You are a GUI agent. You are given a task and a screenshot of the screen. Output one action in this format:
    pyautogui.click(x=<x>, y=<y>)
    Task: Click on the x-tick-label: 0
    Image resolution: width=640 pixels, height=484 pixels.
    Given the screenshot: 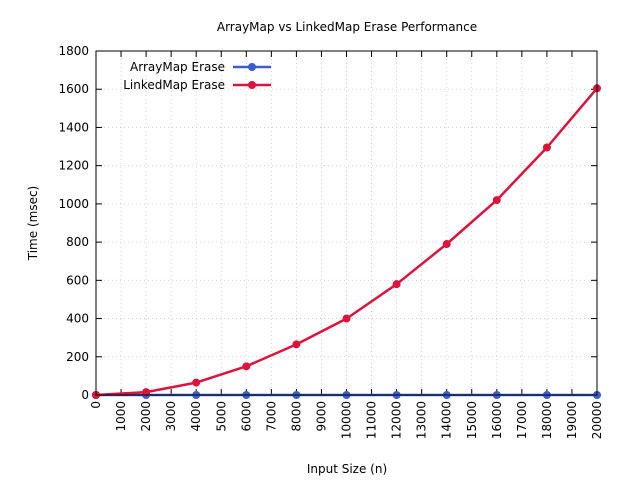 What is the action you would take?
    pyautogui.click(x=96, y=405)
    